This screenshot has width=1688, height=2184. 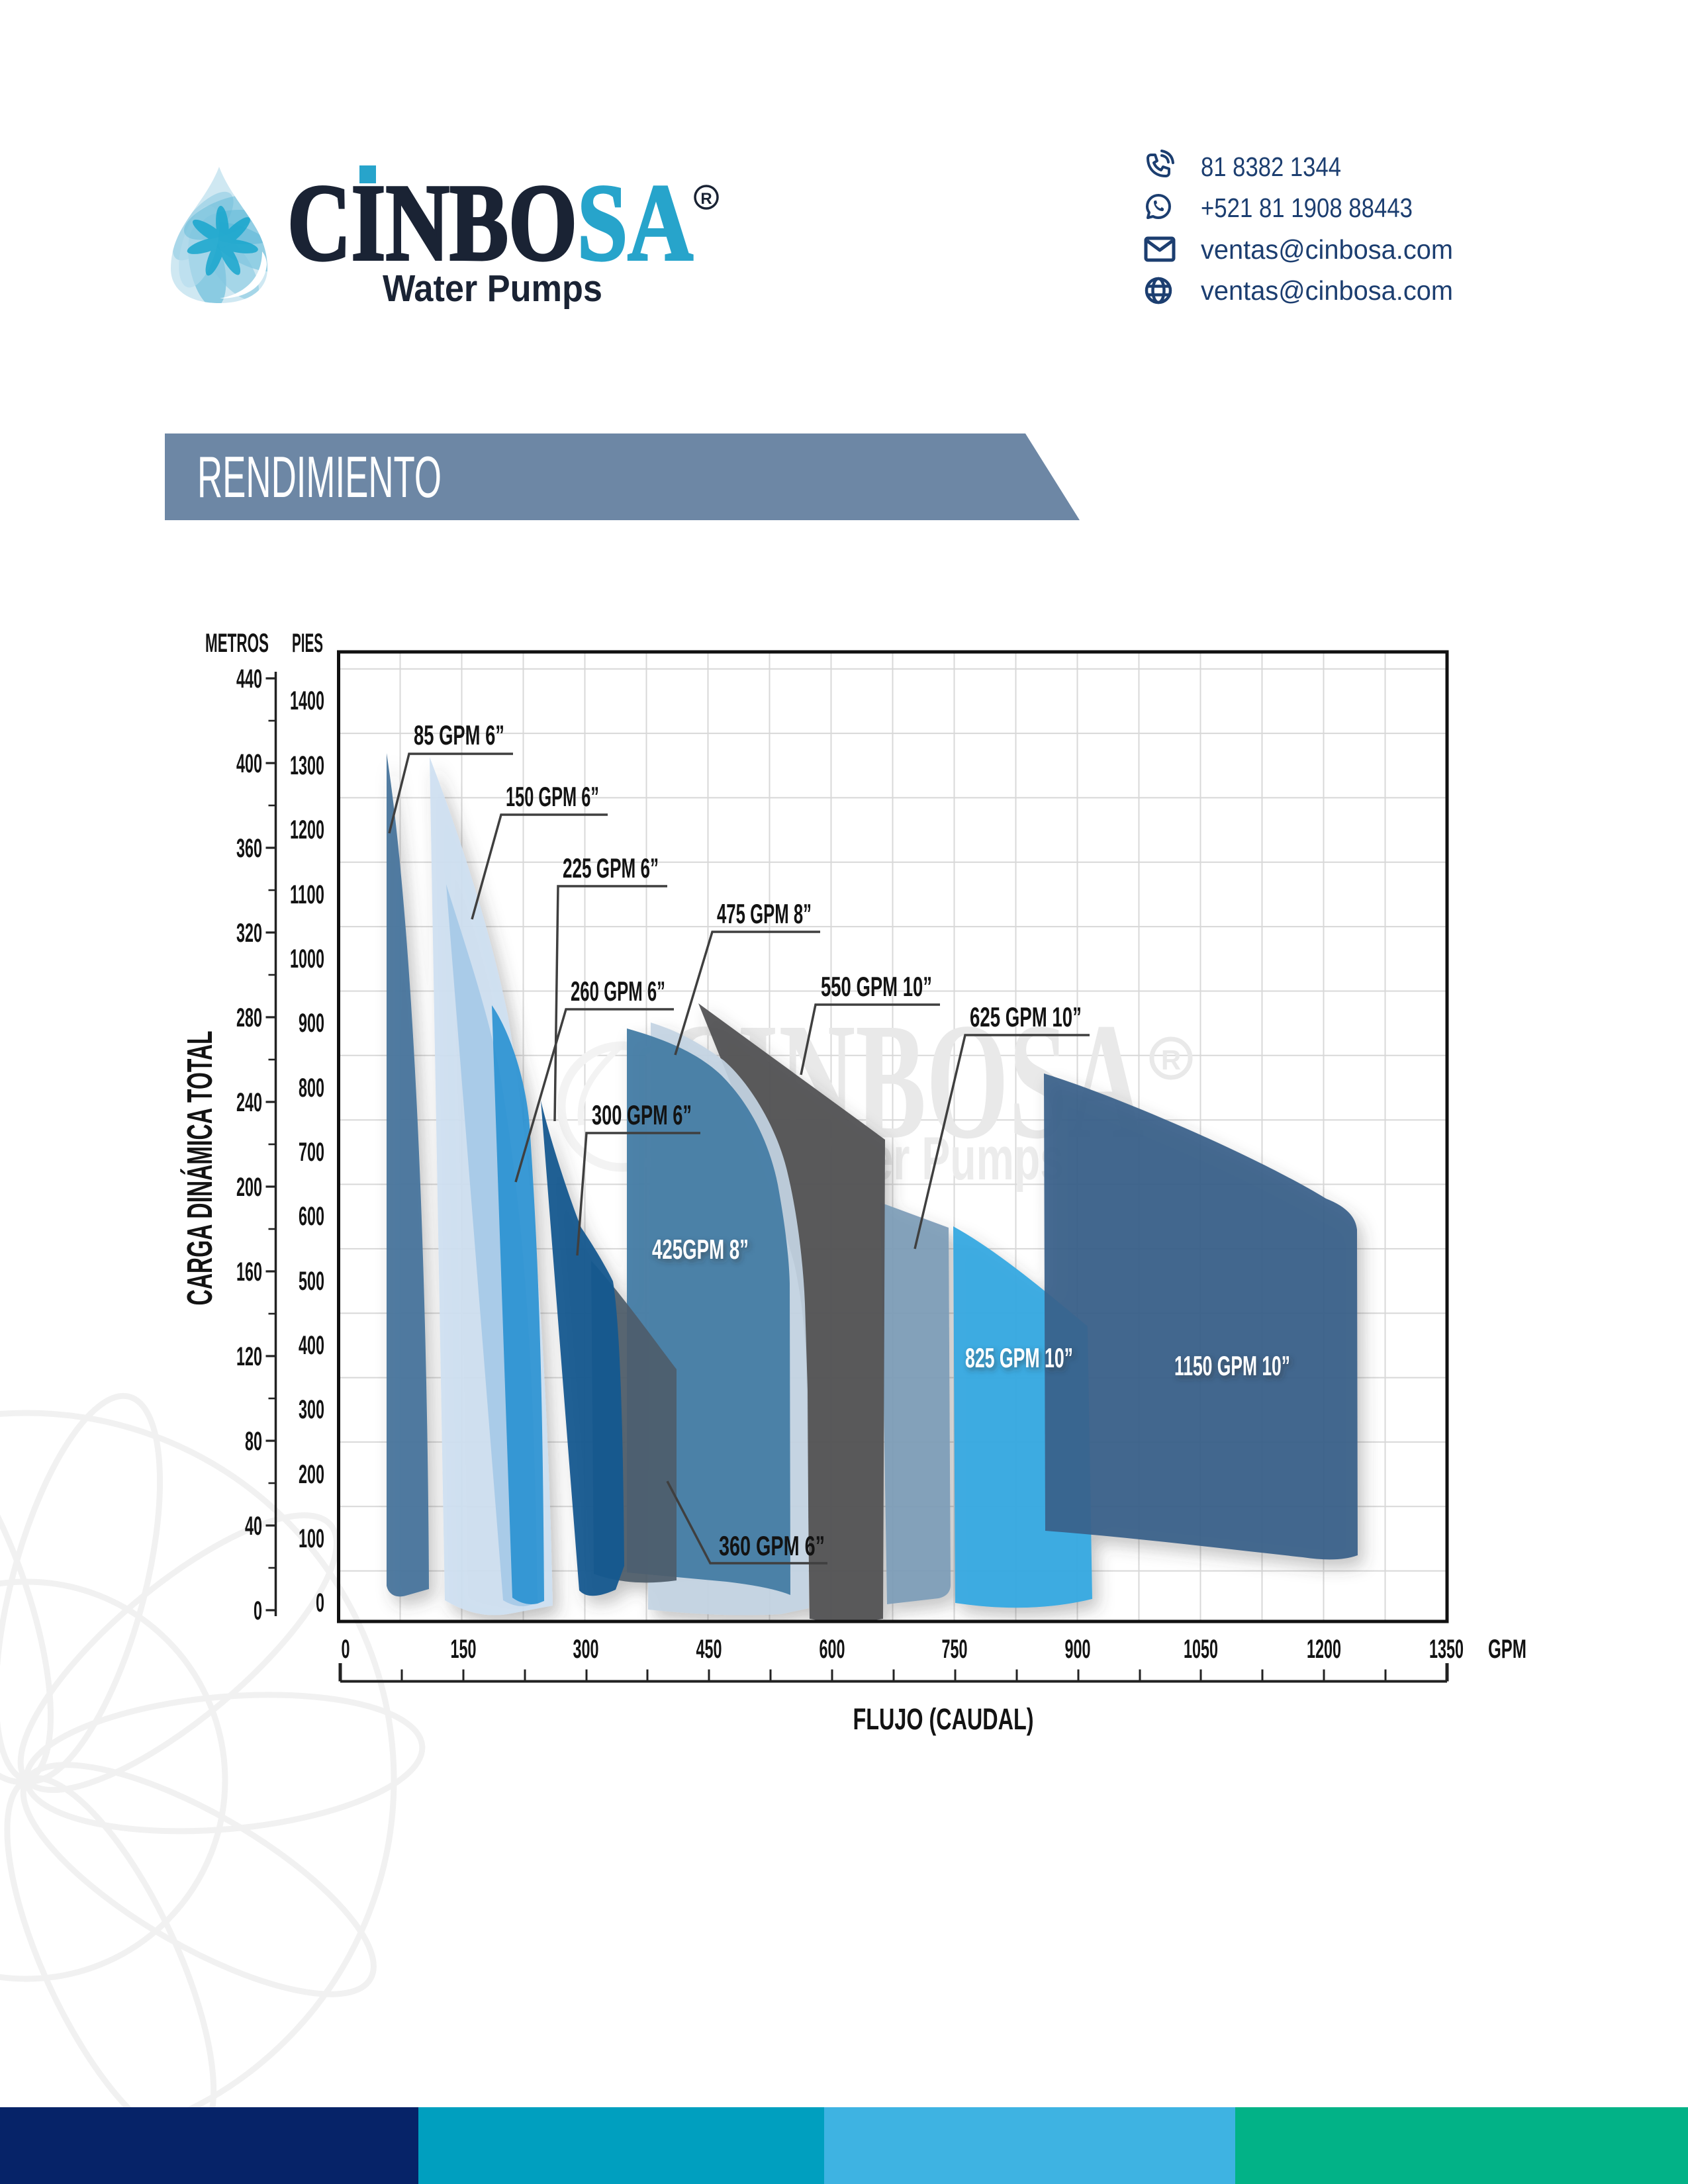 What do you see at coordinates (642, 1114) in the screenshot?
I see `svg-text: 300 GPM 6”` at bounding box center [642, 1114].